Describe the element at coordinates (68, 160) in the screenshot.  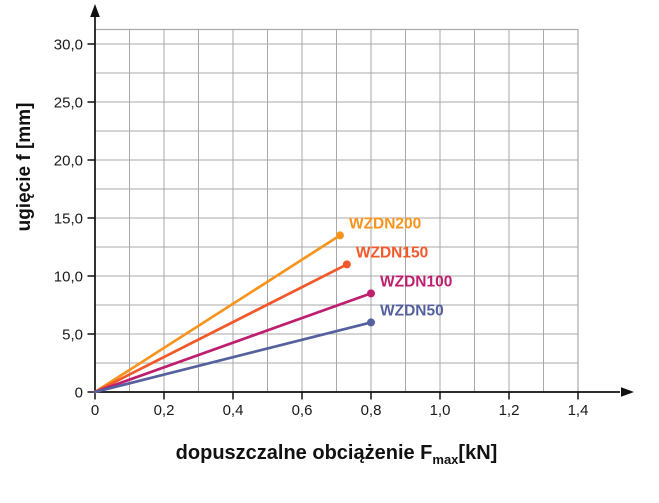
I see `y-tick-label: 20,0` at that location.